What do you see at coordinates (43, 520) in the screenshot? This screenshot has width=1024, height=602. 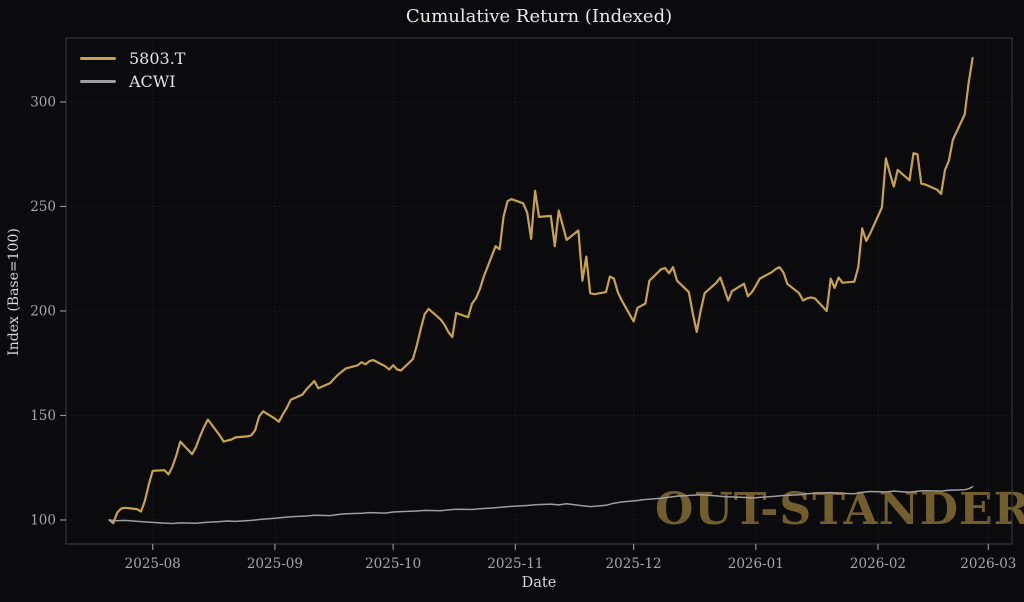 I see `y-tick-label: 100` at bounding box center [43, 520].